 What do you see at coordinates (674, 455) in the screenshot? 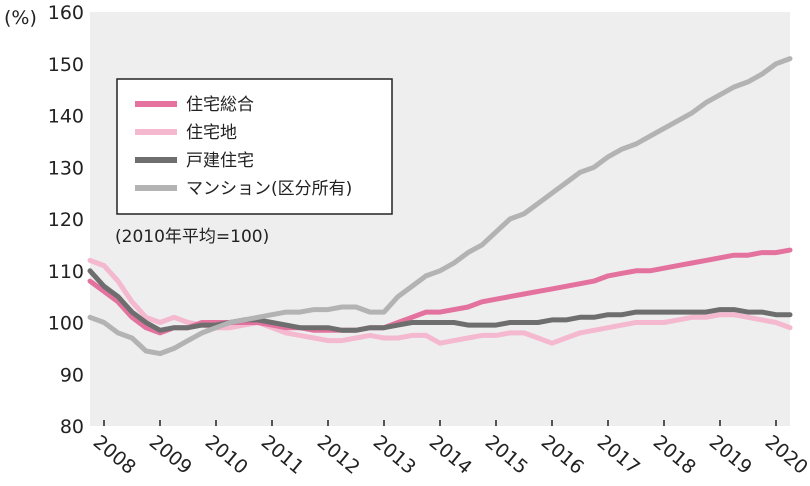
I see `x-tick-label-2018: 2018` at bounding box center [674, 455].